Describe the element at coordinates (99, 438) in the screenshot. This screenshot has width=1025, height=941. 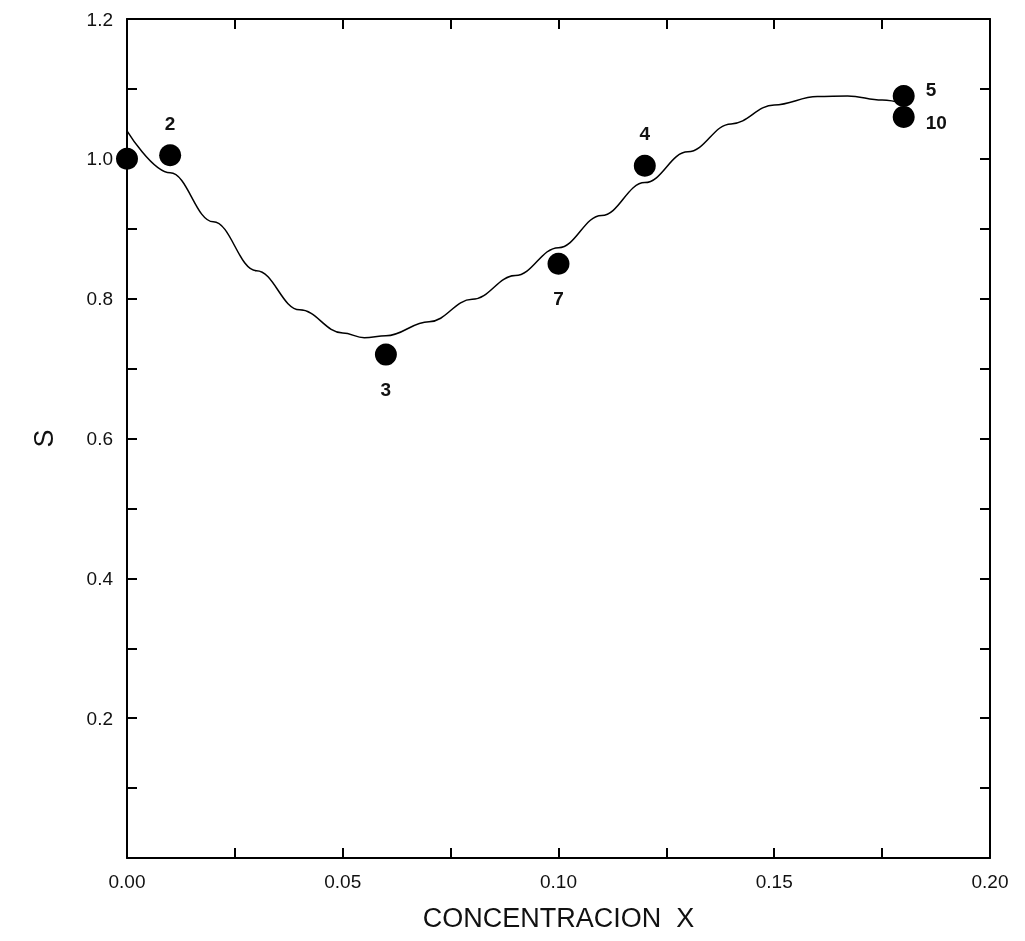
I see `y-tick-label: 0.6` at that location.